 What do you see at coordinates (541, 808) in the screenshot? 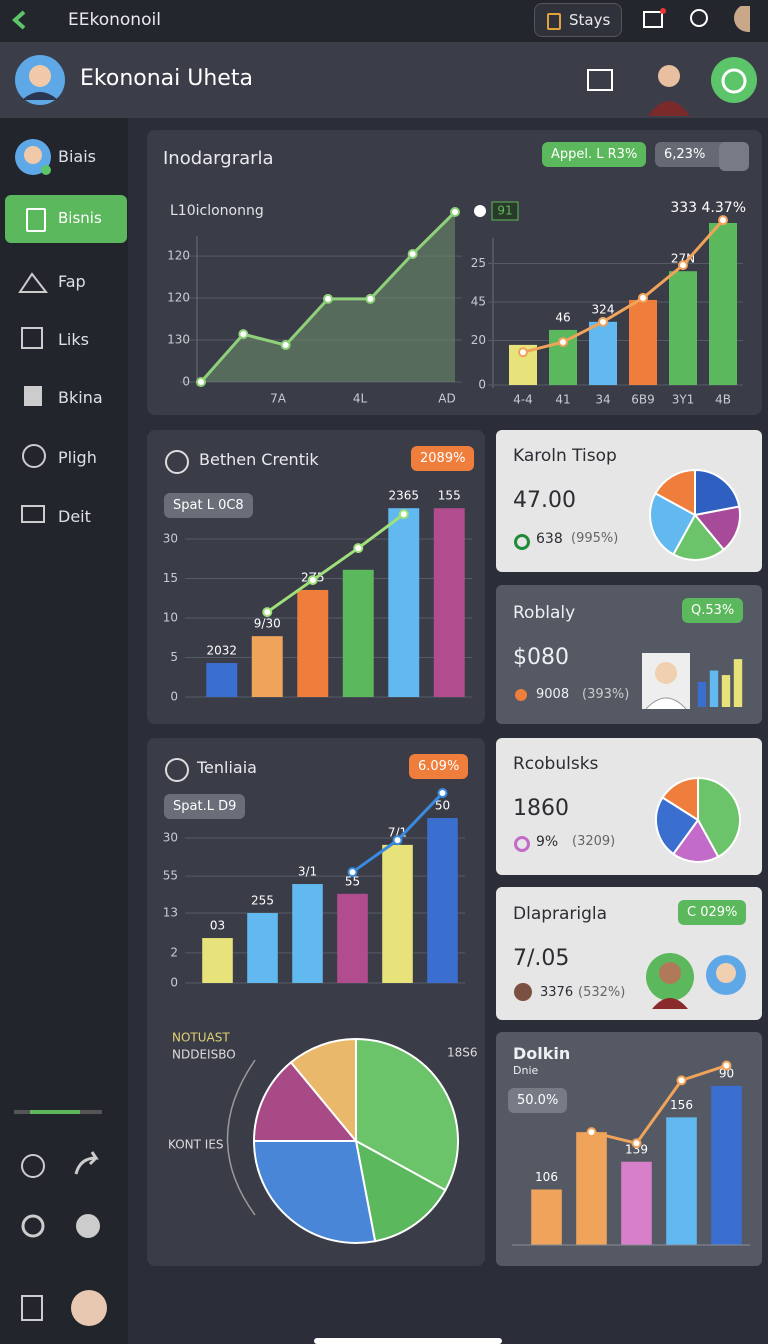
I see `card-value: 1860` at bounding box center [541, 808].